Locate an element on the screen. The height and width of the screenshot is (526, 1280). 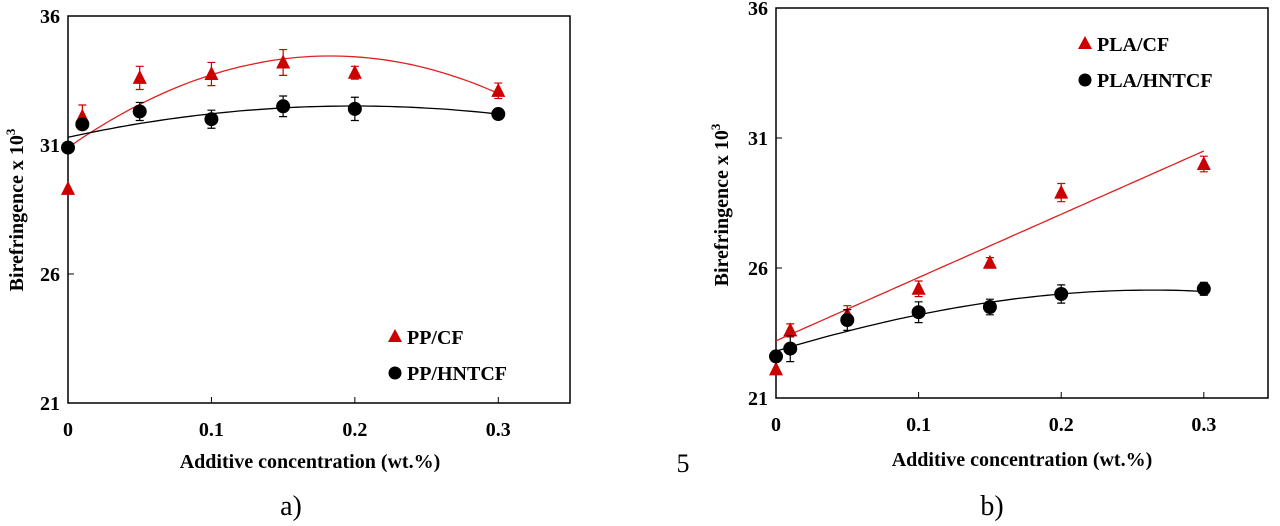
legend-label: PP/HNTCF is located at coordinates (457, 374).